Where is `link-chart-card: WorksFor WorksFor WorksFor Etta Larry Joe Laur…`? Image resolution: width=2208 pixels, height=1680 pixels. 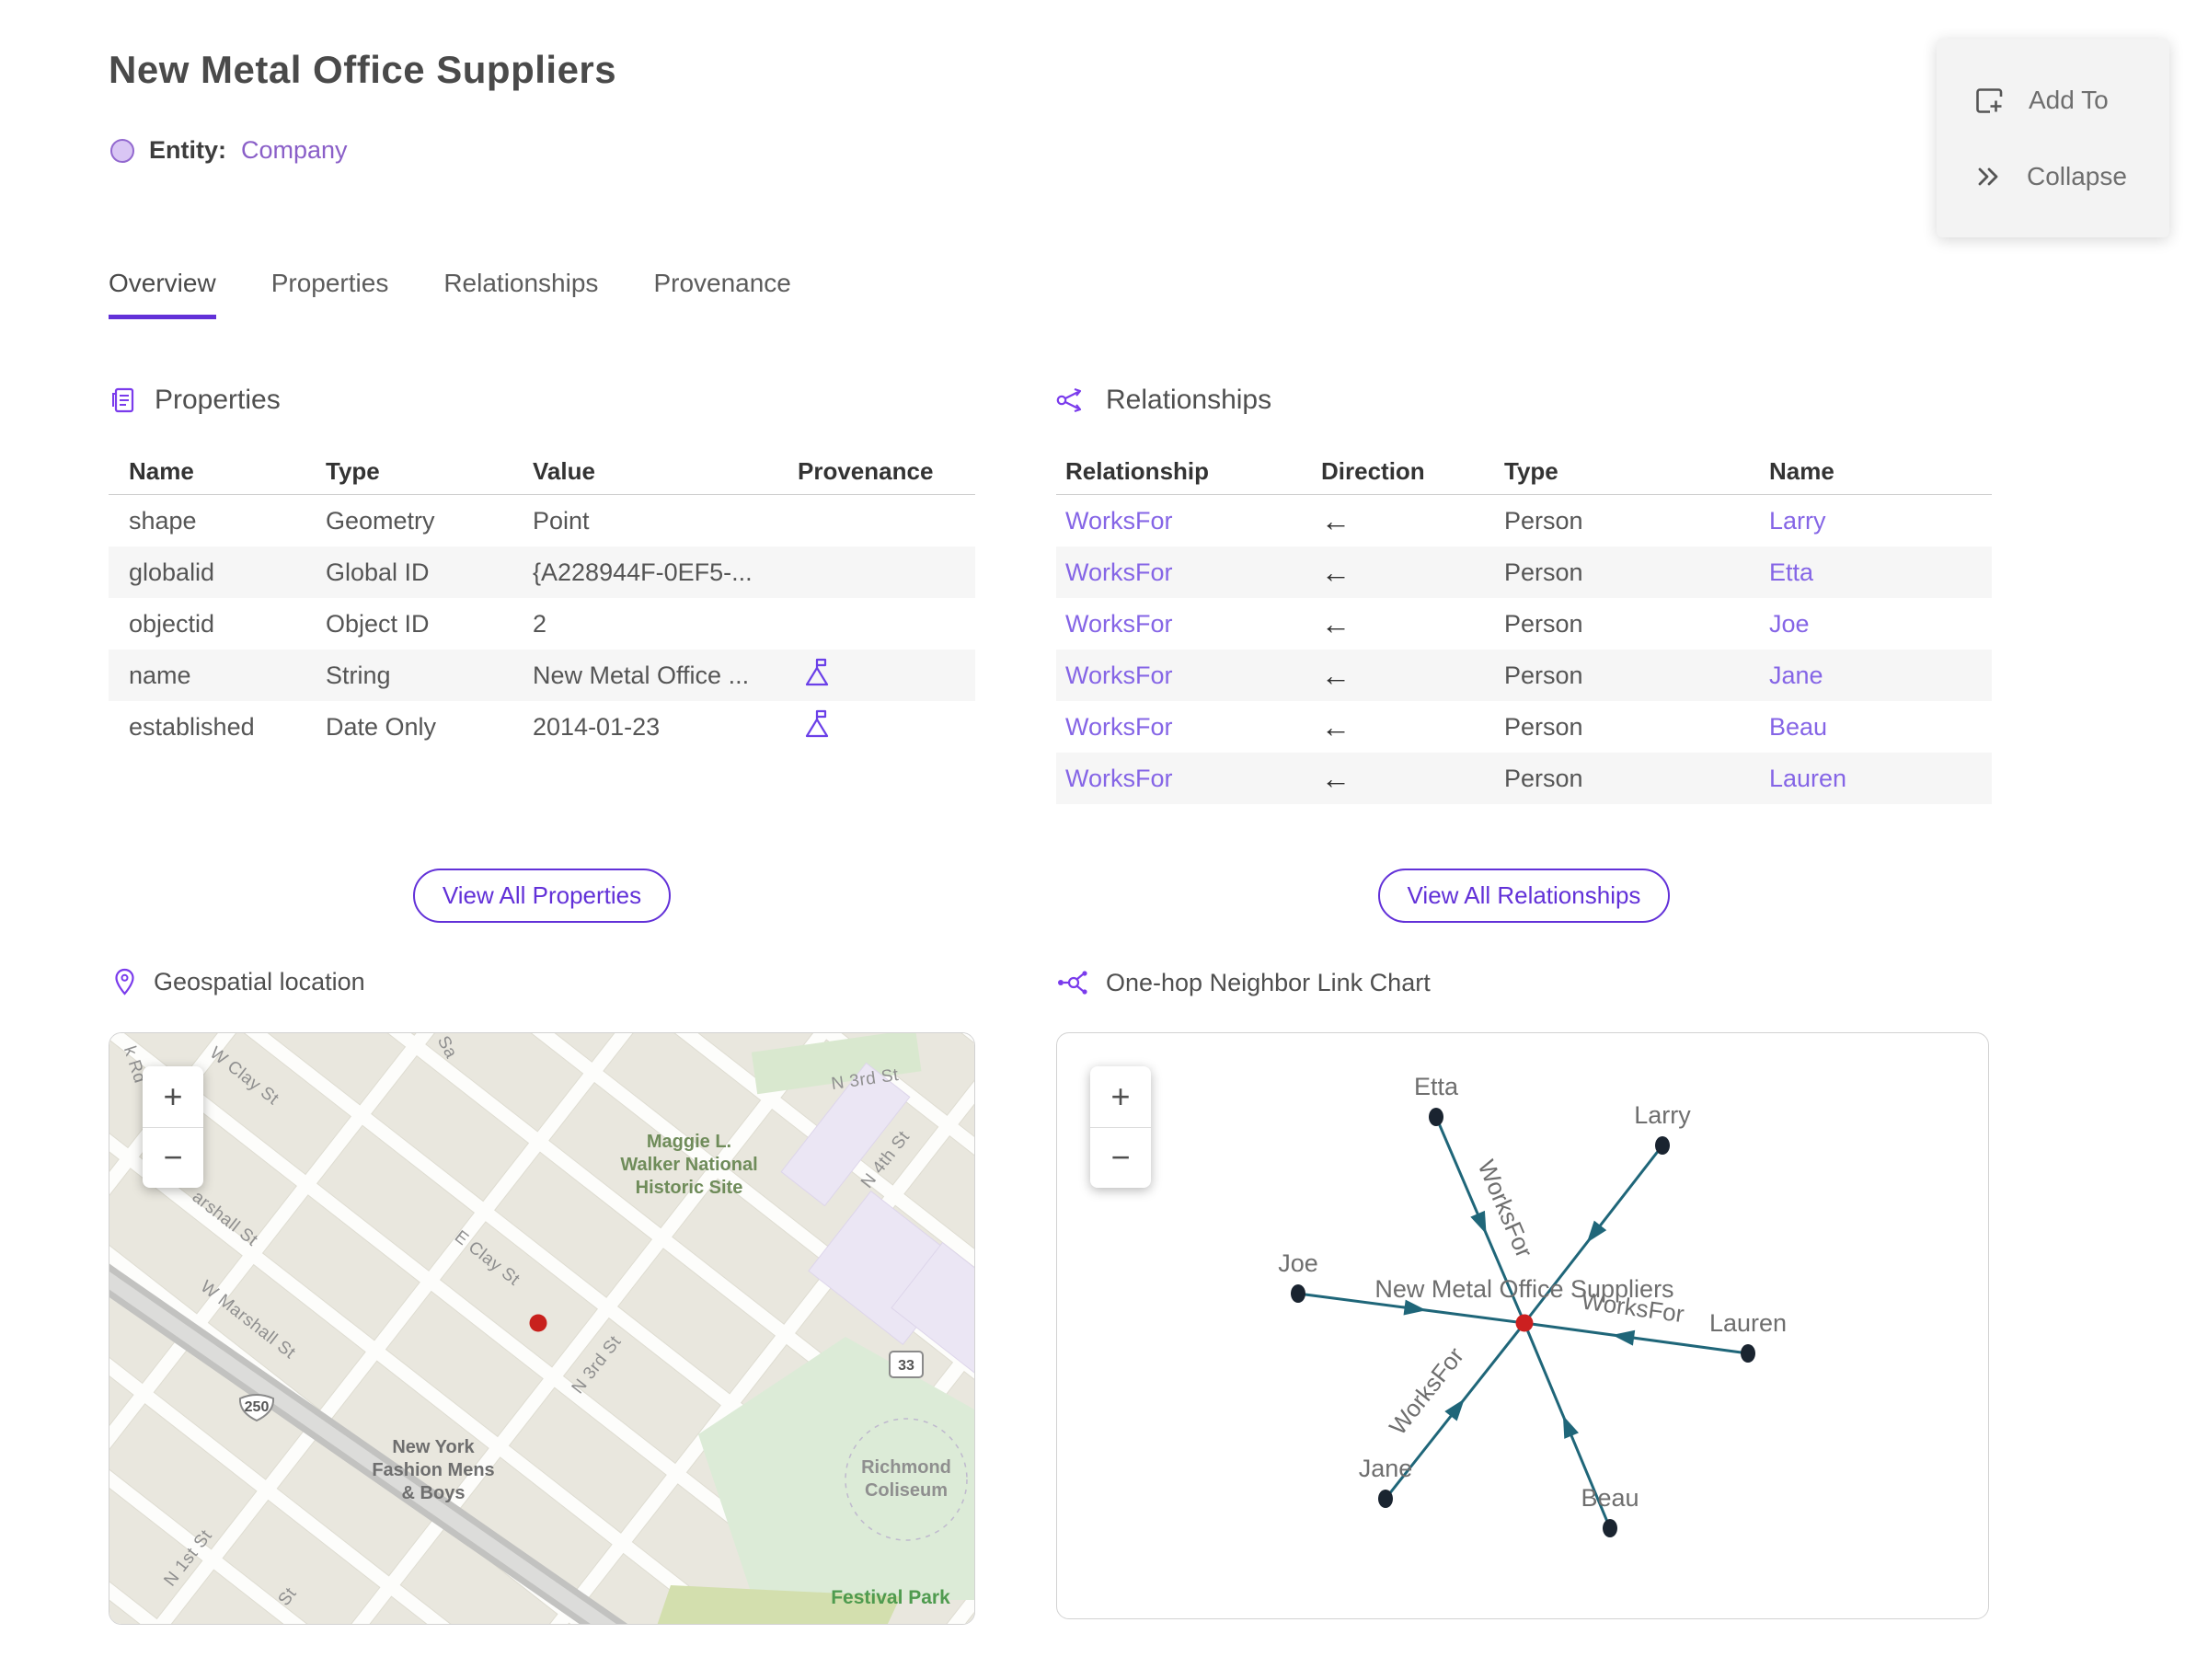
link-chart-card: WorksFor WorksFor WorksFor Etta Larry Joe Laur… is located at coordinates (1522, 1325).